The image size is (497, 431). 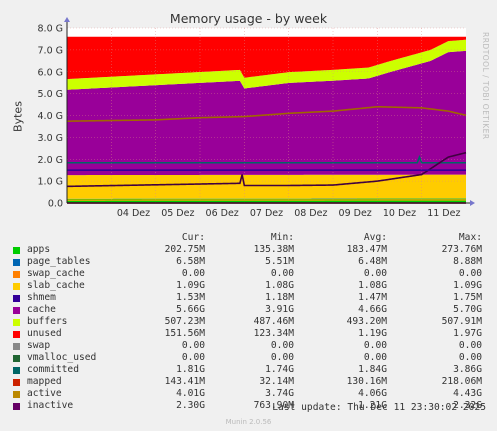 I want to click on legend-min: 123.34M, so click(x=273, y=333).